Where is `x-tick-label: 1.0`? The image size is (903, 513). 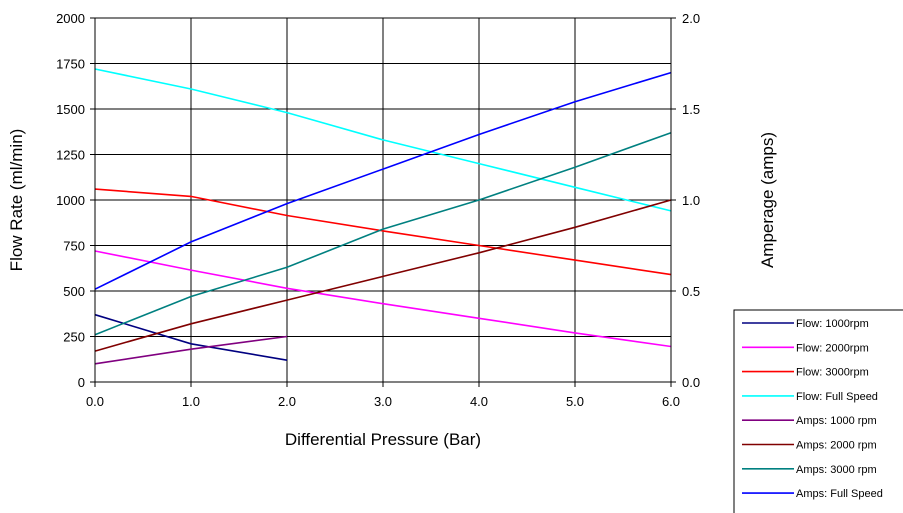
x-tick-label: 1.0 is located at coordinates (191, 401).